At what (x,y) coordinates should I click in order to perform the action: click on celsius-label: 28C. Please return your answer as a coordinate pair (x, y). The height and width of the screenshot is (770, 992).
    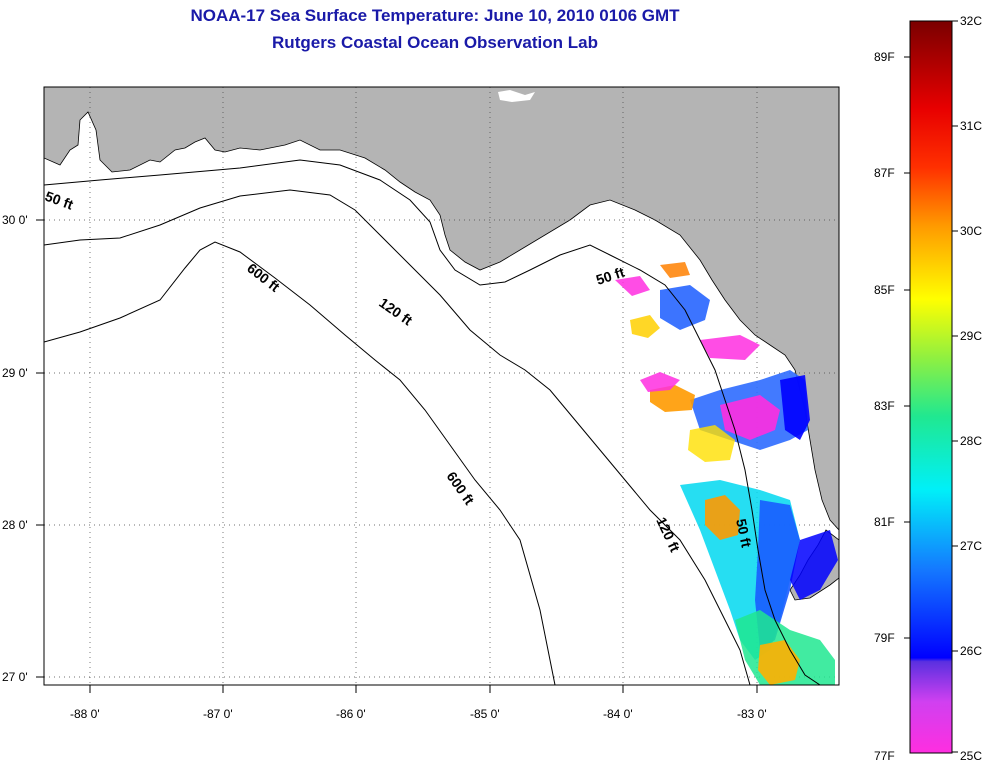
    Looking at the image, I should click on (971, 441).